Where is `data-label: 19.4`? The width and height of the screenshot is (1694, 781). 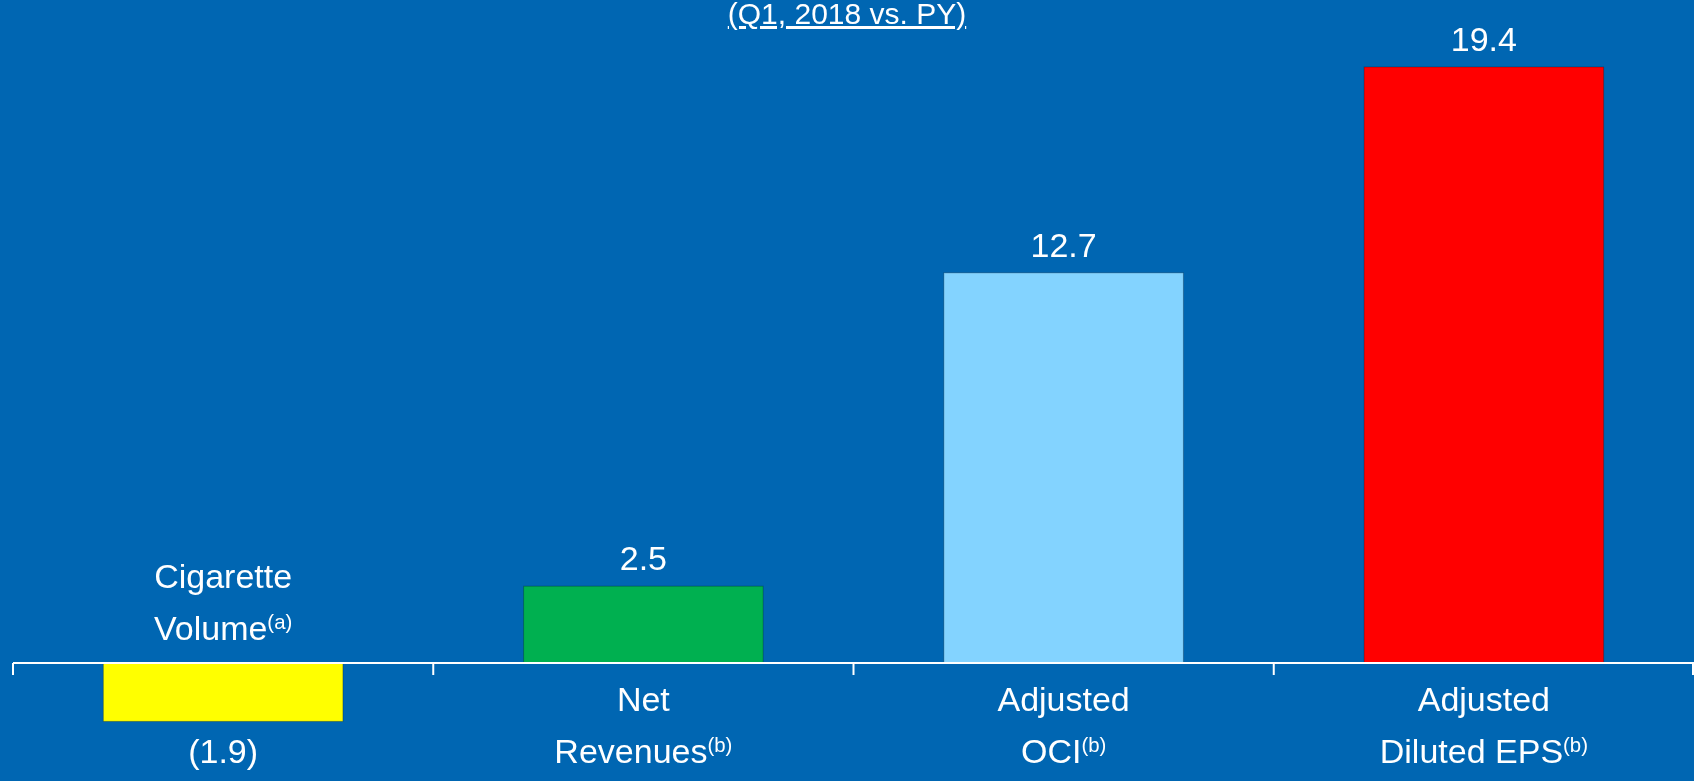
data-label: 19.4 is located at coordinates (1483, 39).